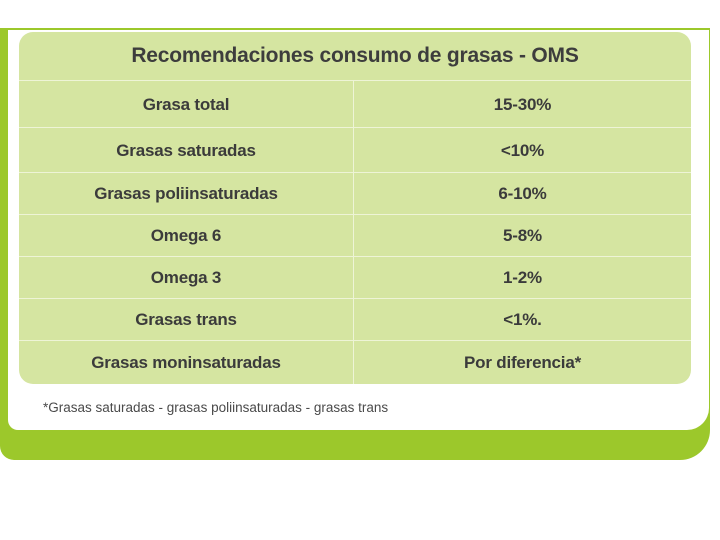 This screenshot has height=540, width=720. Describe the element at coordinates (355, 150) in the screenshot. I see `table-row: Grasas saturadas <10%` at that location.